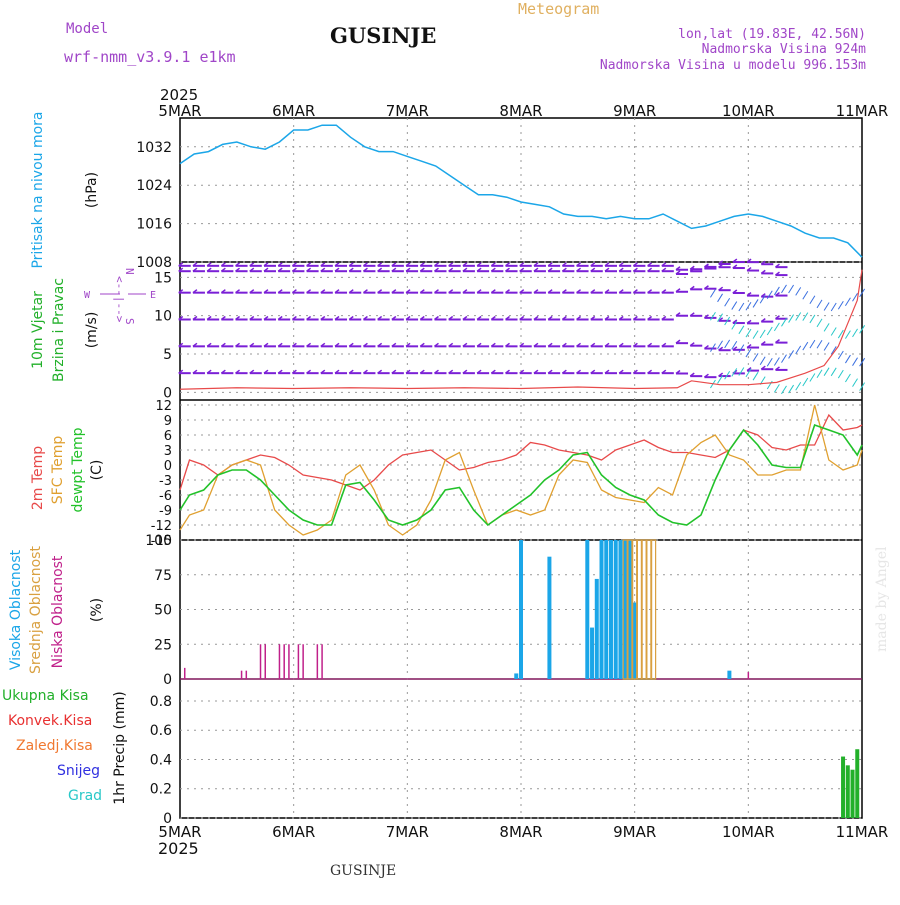 Image resolution: width=900 pixels, height=905 pixels. What do you see at coordinates (163, 576) in the screenshot?
I see `y-tick-label: 75` at bounding box center [163, 576].